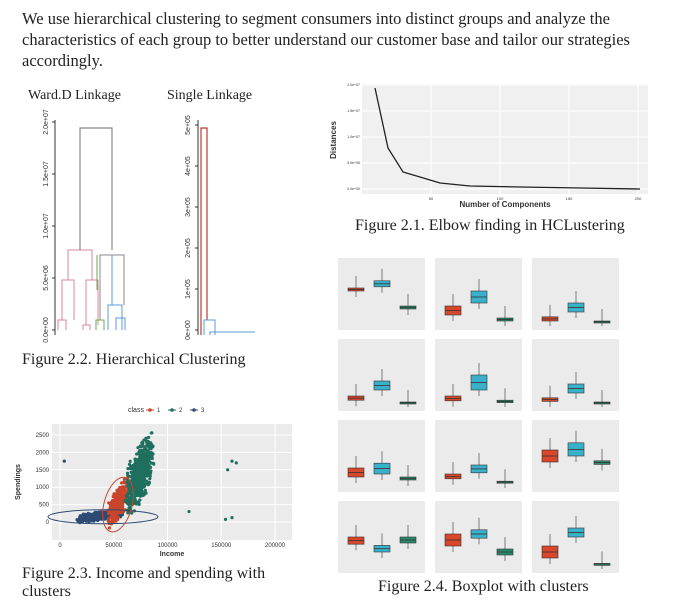 This screenshot has width=678, height=607. What do you see at coordinates (188, 248) in the screenshot?
I see `y-tick-label: 2e+05` at bounding box center [188, 248].